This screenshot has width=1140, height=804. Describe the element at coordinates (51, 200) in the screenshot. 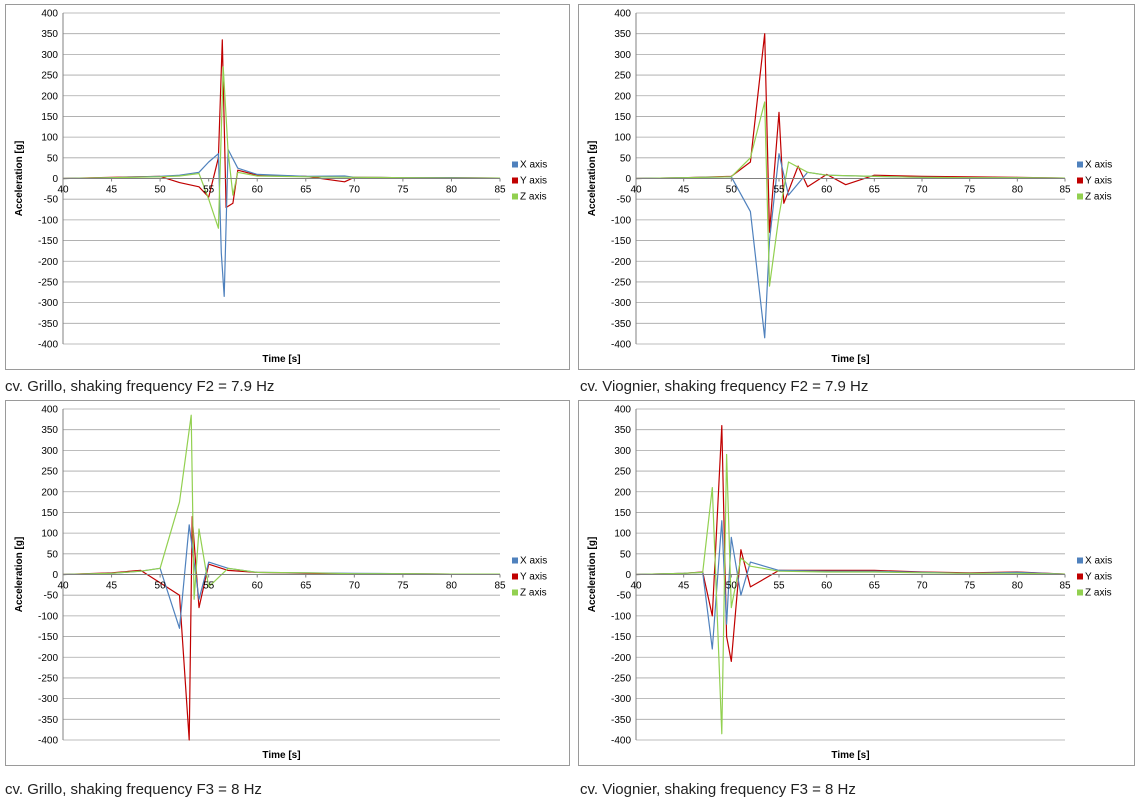

I see `y-tick-label: -50` at that location.